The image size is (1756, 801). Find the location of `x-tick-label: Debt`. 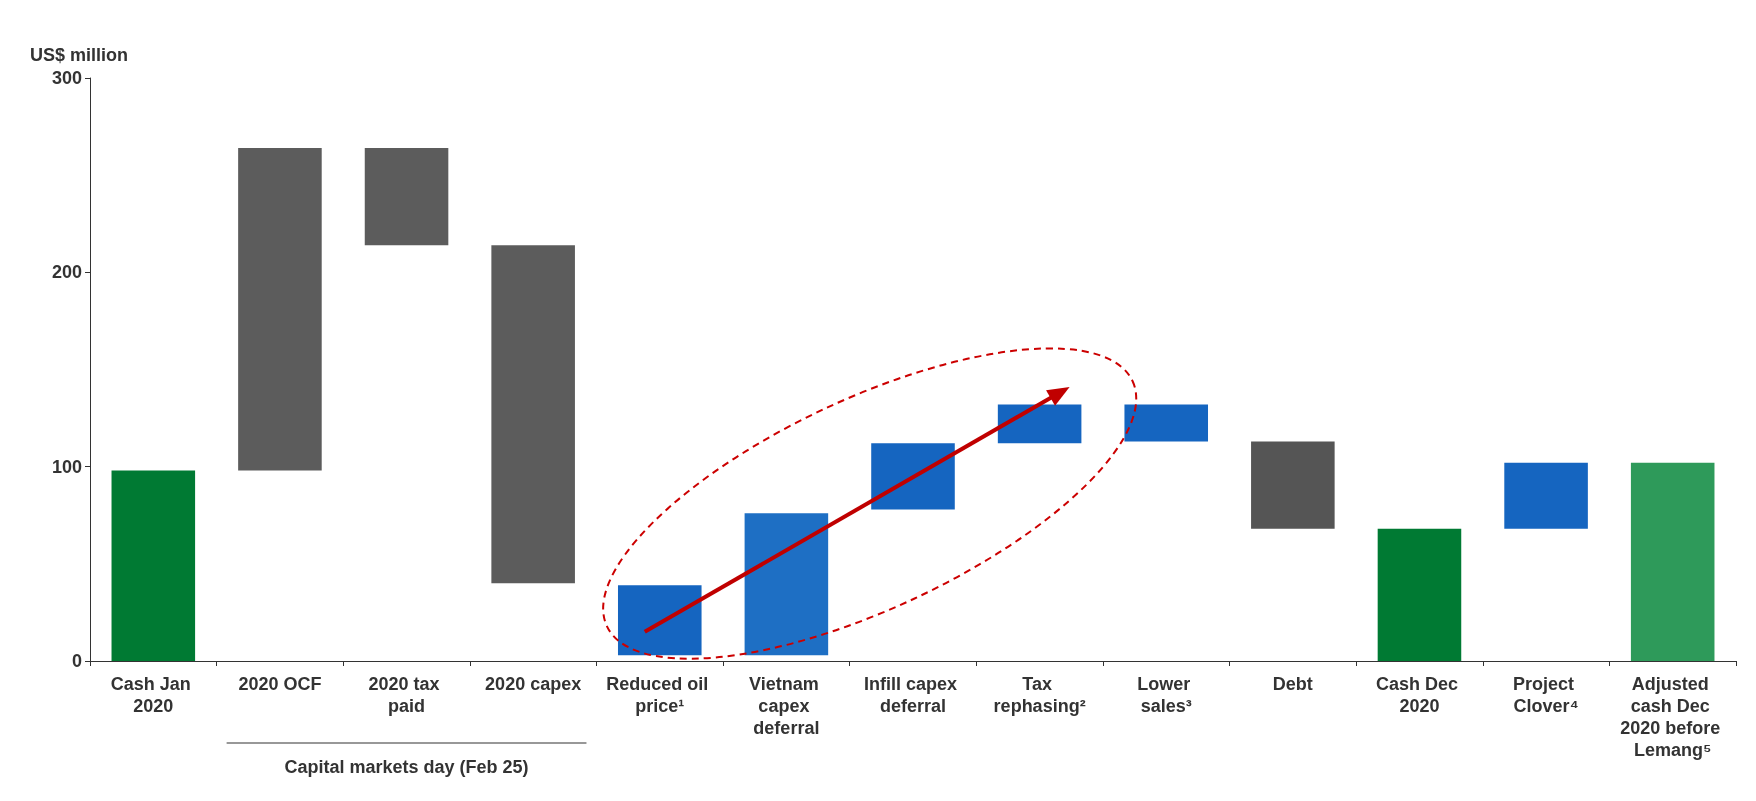

x-tick-label: Debt is located at coordinates (1292, 684).